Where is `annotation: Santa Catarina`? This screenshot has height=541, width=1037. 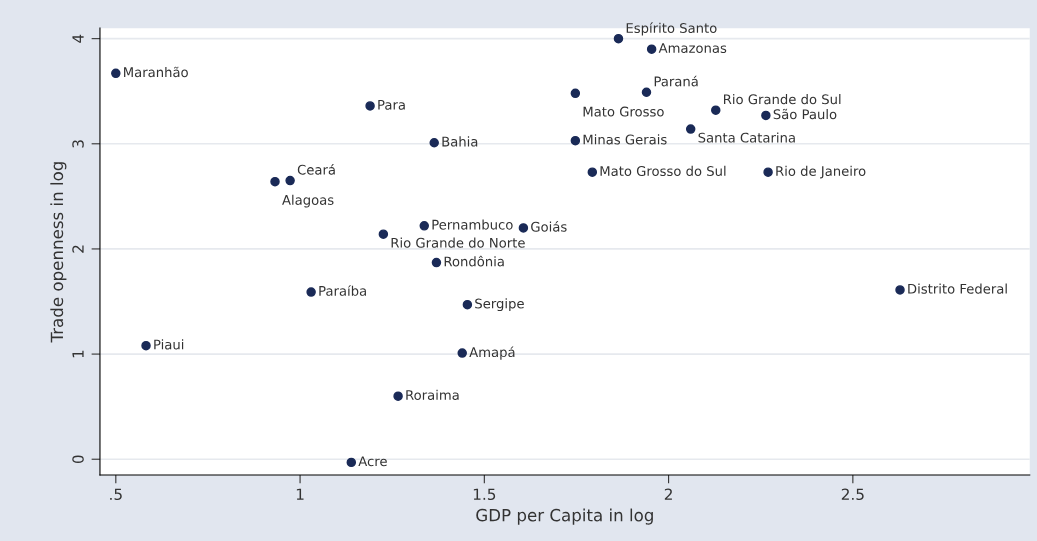
annotation: Santa Catarina is located at coordinates (746, 137).